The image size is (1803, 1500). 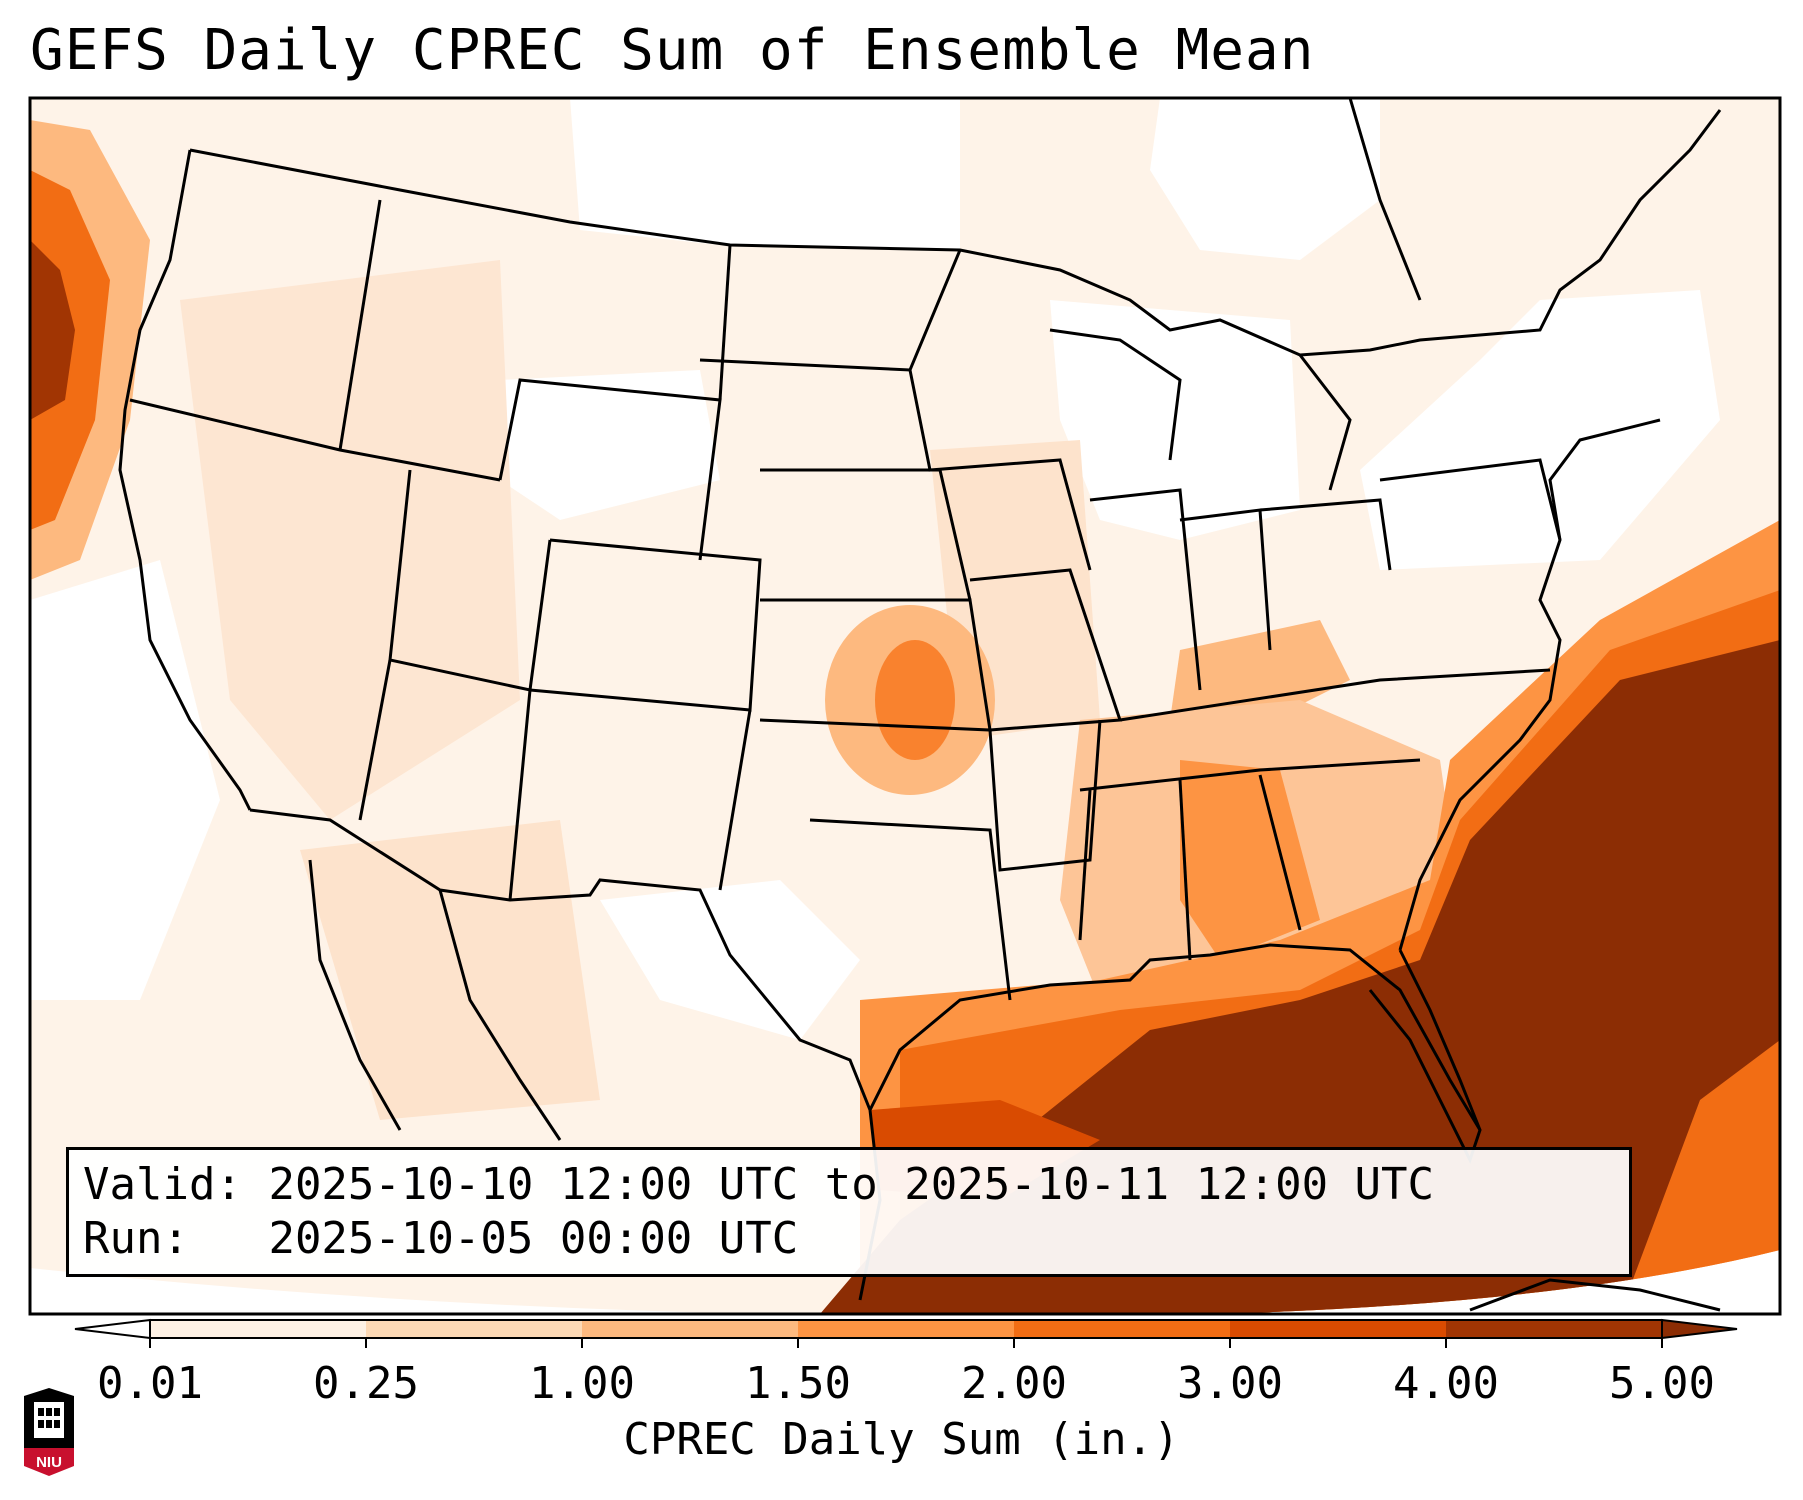 I want to click on colorbar-tick-label: 0.01, so click(x=150, y=1383).